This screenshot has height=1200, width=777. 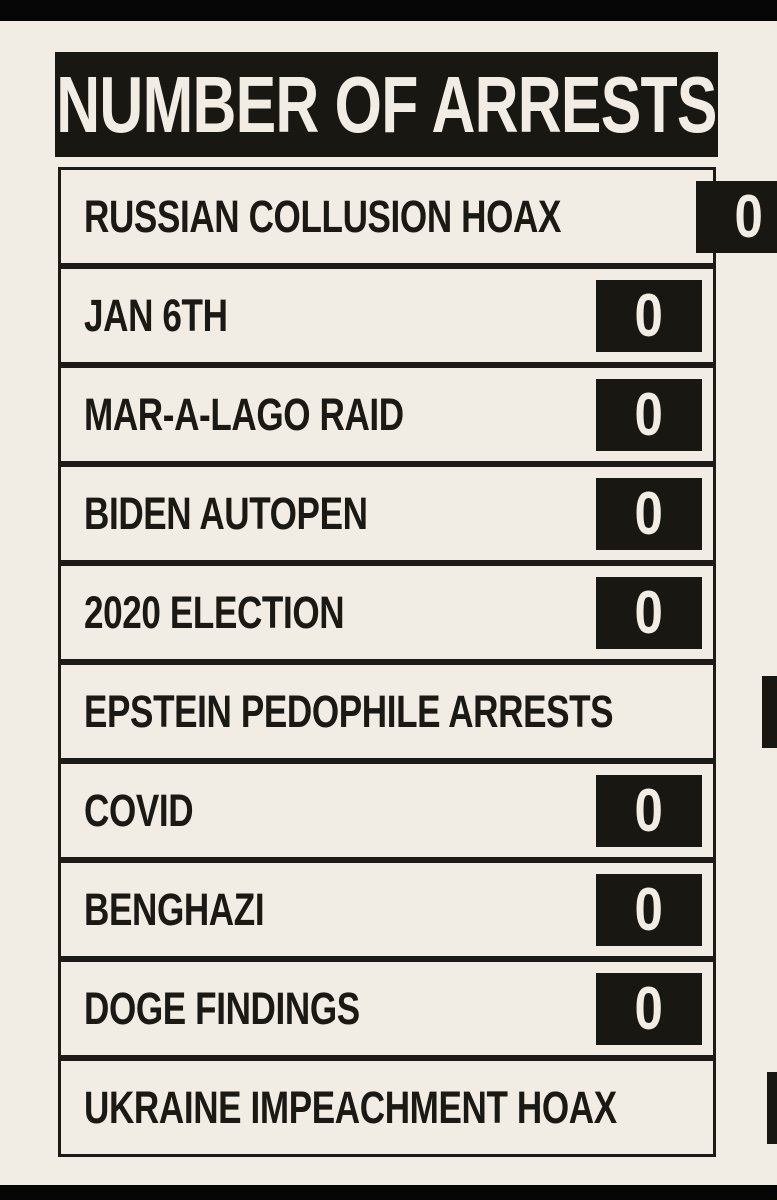 I want to click on table-row: MAR-A-LAGO RAID 0, so click(x=387, y=414).